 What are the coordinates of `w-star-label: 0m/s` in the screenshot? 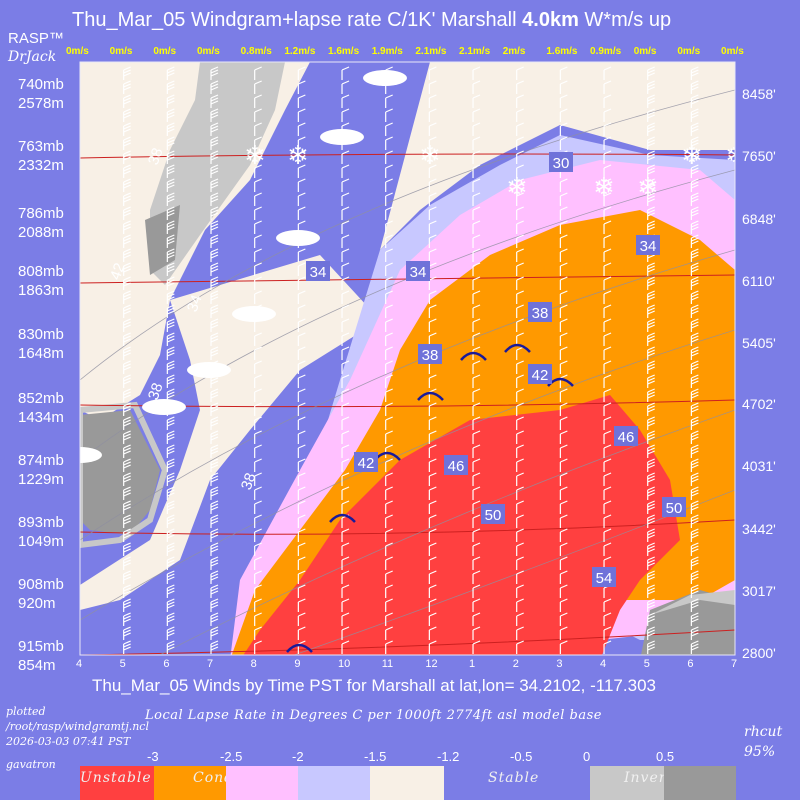 It's located at (121, 51).